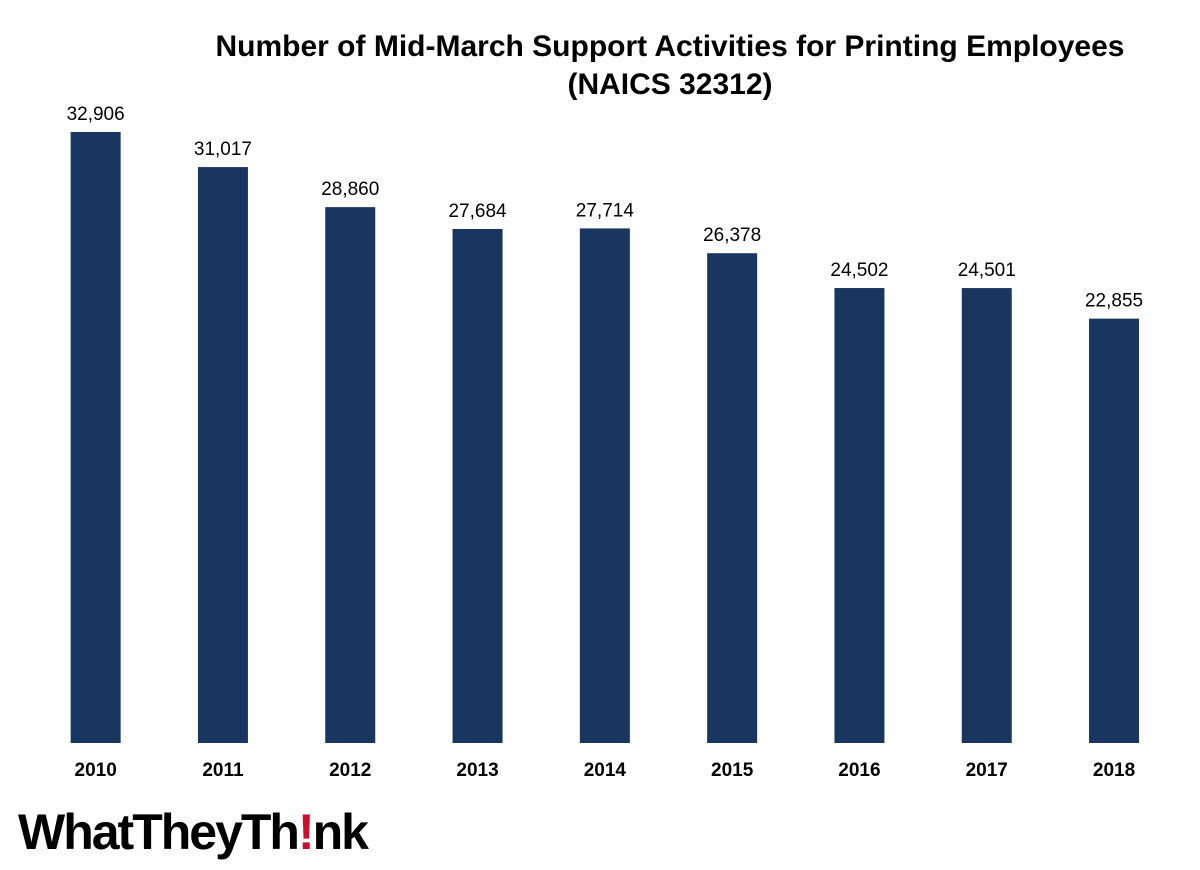 The image size is (1200, 870). What do you see at coordinates (95, 437) in the screenshot?
I see `bar-2010` at bounding box center [95, 437].